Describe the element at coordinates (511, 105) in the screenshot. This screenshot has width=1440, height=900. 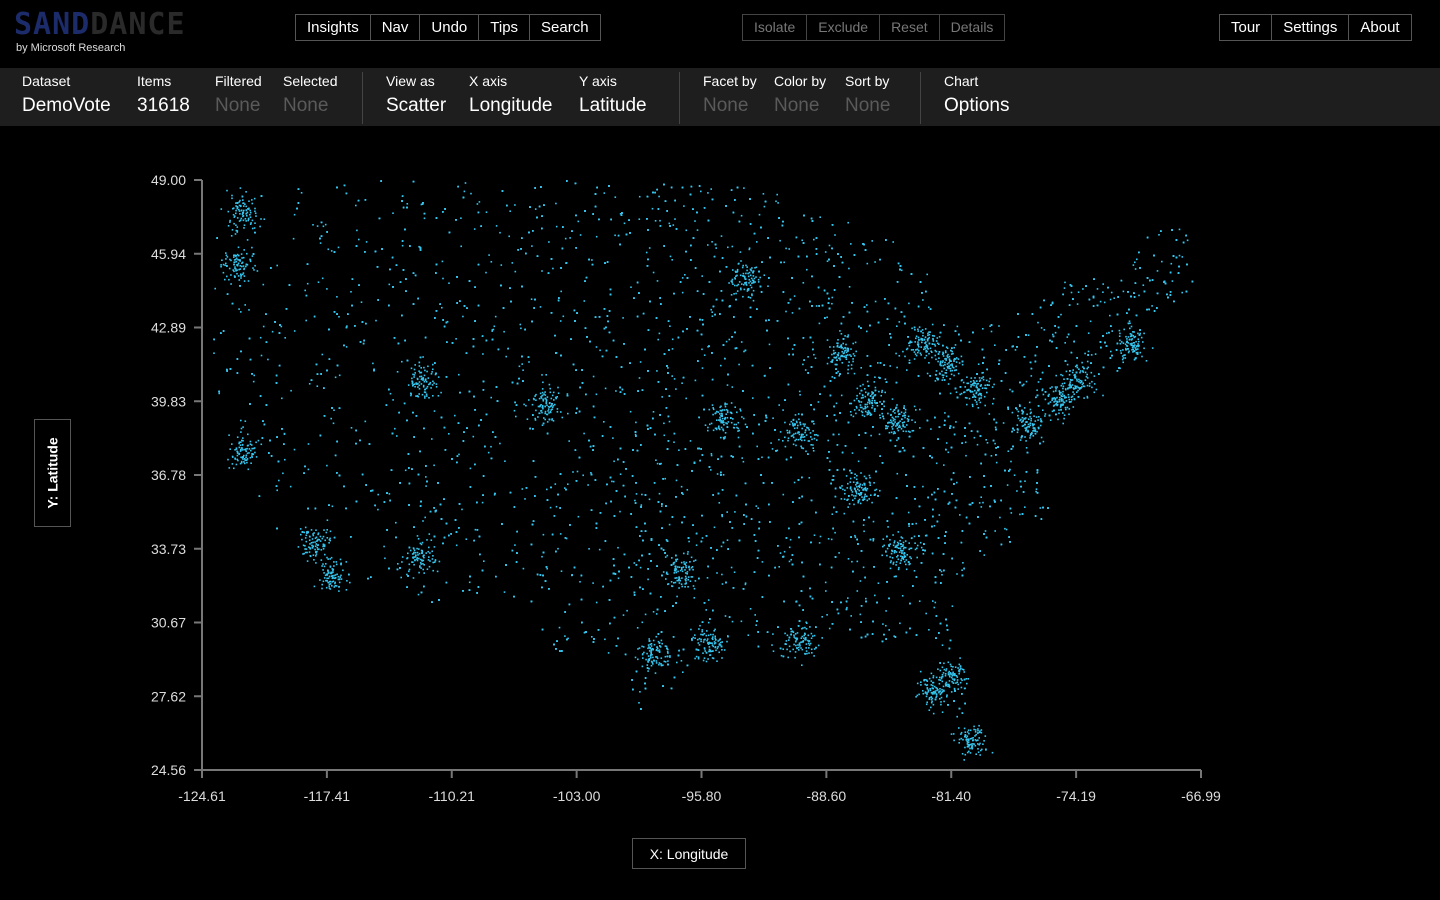
I see `x-axis-value: Longitude` at that location.